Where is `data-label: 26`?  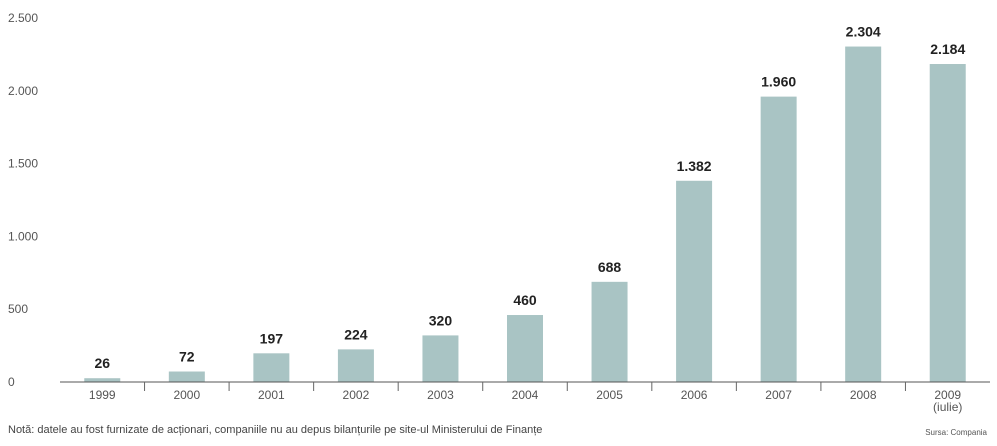
data-label: 26 is located at coordinates (102, 363).